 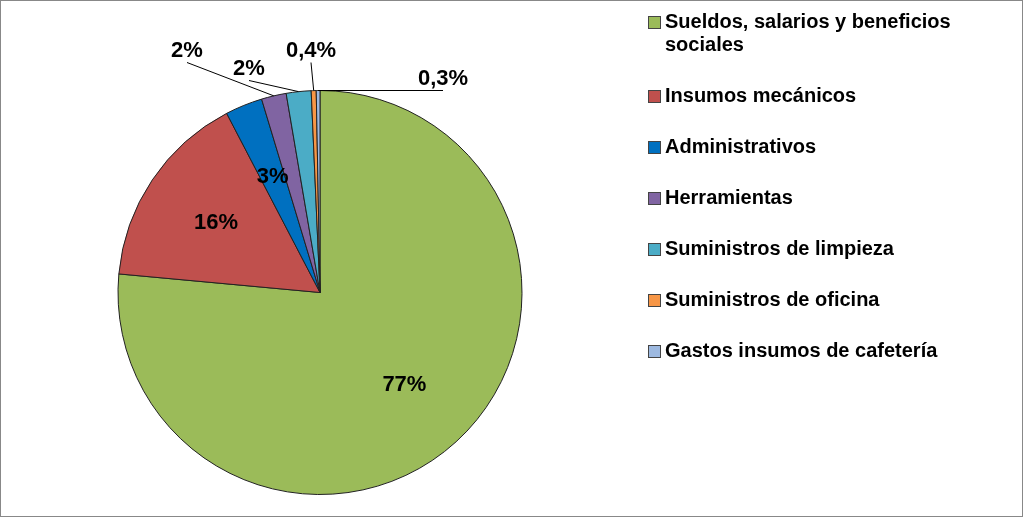 What do you see at coordinates (729, 197) in the screenshot?
I see `legend-label: Herramientas` at bounding box center [729, 197].